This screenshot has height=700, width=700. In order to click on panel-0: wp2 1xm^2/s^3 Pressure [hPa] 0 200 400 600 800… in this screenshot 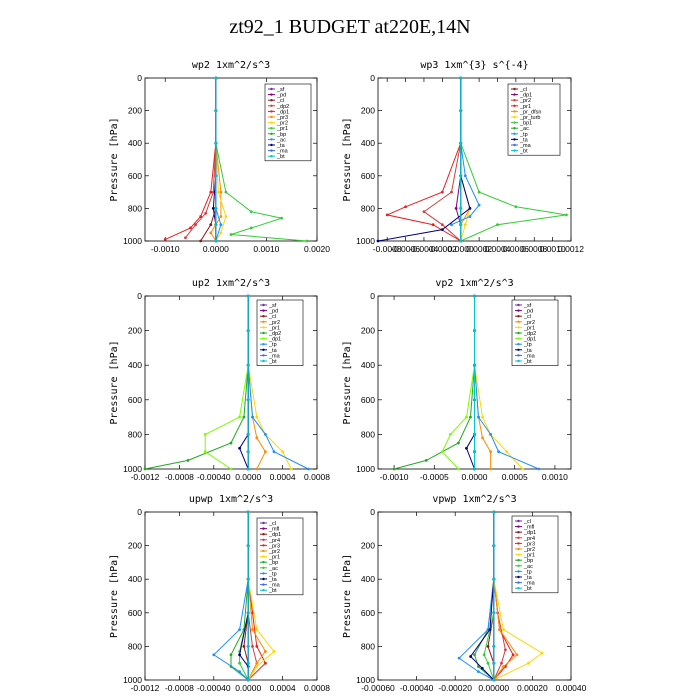, I will do `click(219, 157)`.